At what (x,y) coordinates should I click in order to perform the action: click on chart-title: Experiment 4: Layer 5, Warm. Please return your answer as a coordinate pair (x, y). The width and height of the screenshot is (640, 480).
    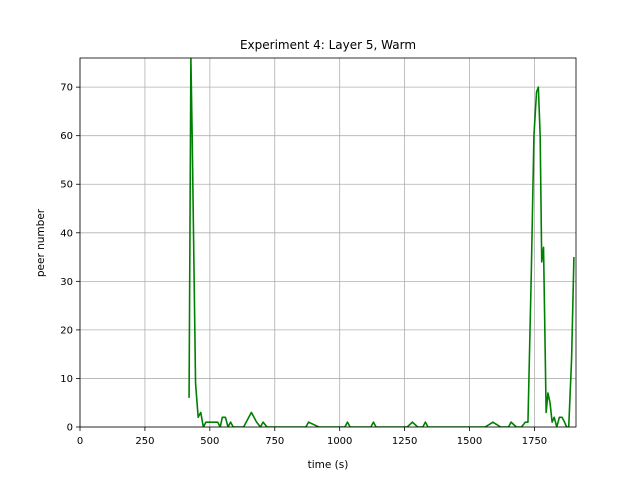
    Looking at the image, I should click on (328, 45).